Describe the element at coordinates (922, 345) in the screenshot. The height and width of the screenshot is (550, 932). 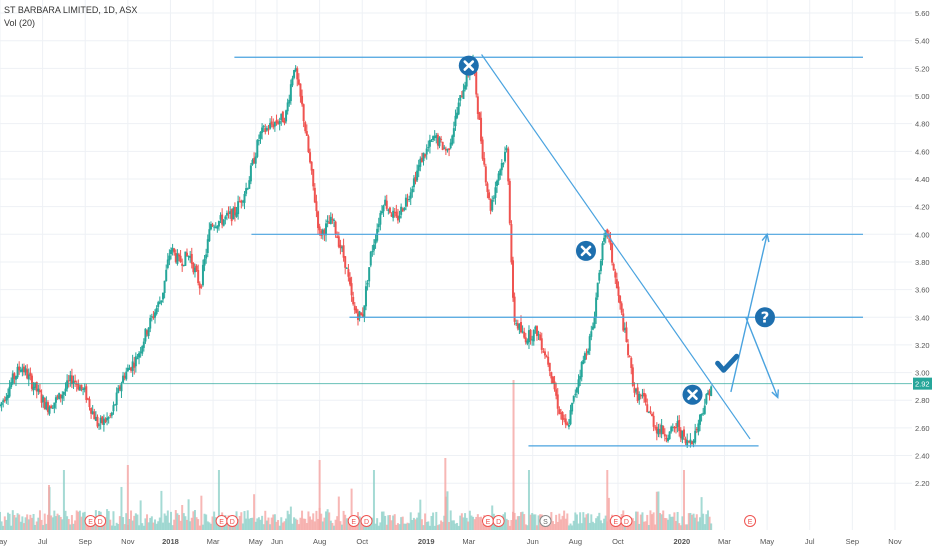
I see `y-tick-label: 3.20` at that location.